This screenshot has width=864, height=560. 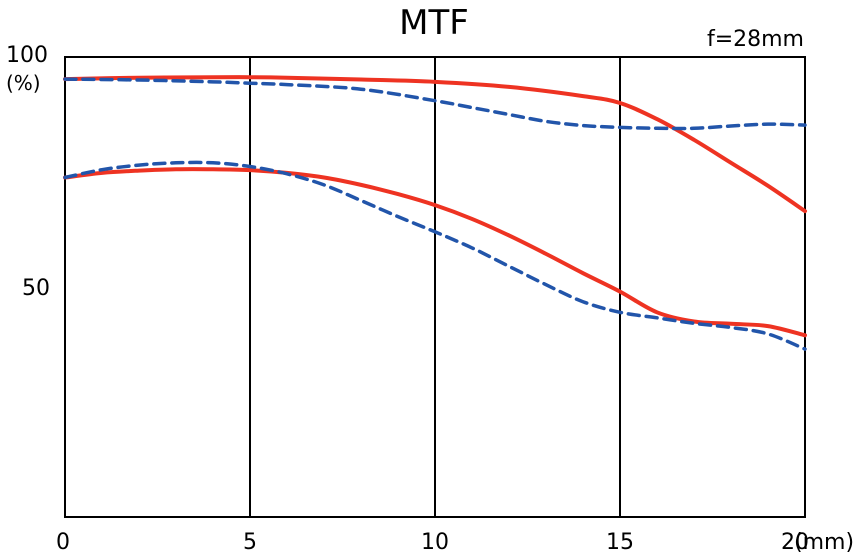 I want to click on x-tick-label-20: 20, so click(x=795, y=542).